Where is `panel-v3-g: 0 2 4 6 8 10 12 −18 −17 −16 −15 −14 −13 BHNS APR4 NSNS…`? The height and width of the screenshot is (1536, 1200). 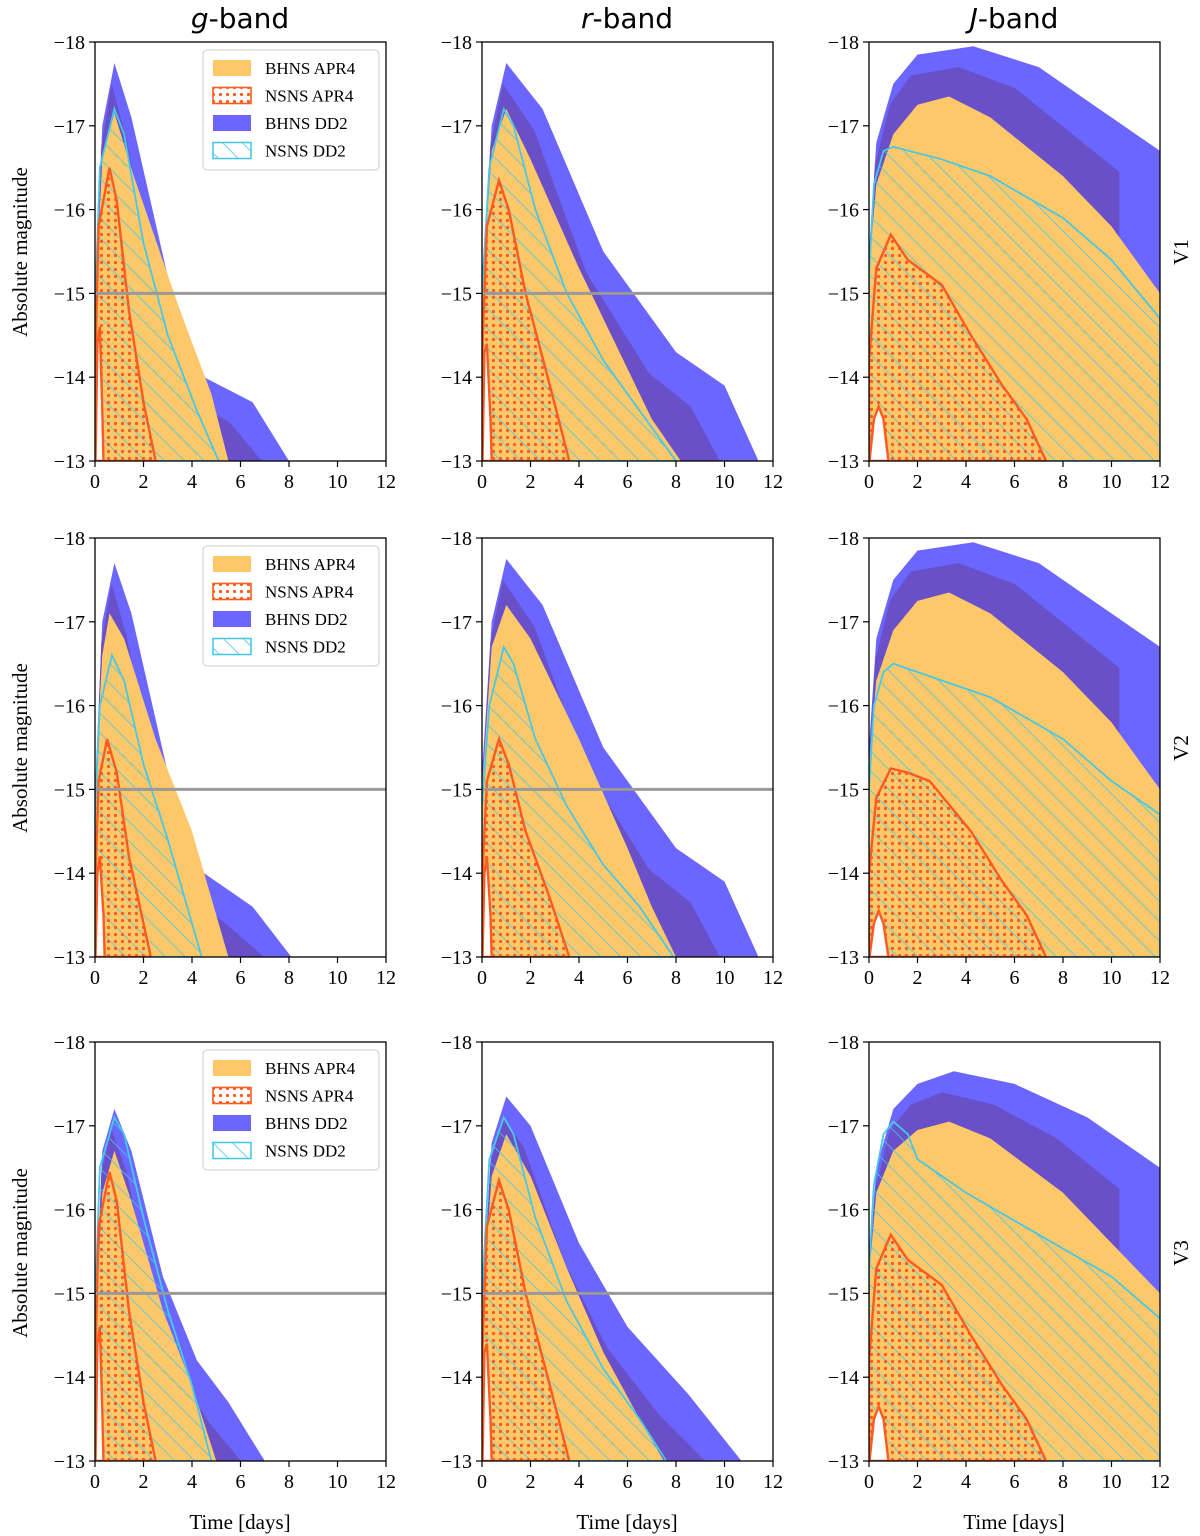
panel-v3-g: 0 2 4 6 8 10 12 −18 −17 −16 −15 −14 −13 BHNS APR4 NSNS… is located at coordinates (225, 1262).